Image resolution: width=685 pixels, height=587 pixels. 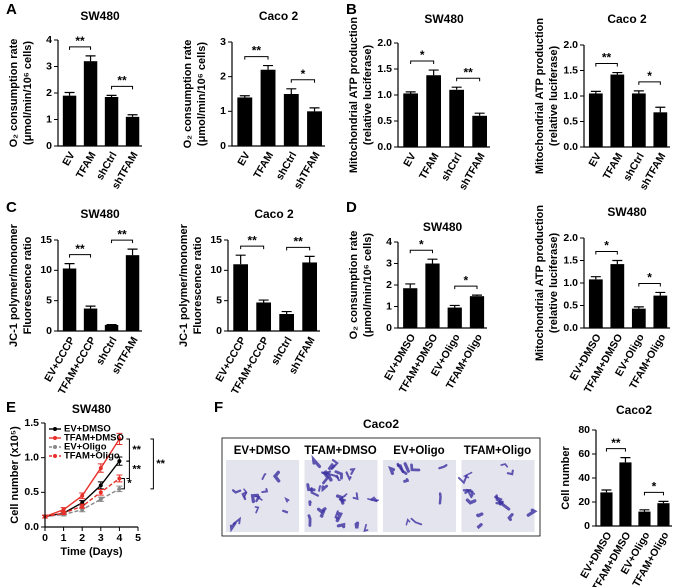 What do you see at coordinates (11, 407) in the screenshot?
I see `panel-label: E` at bounding box center [11, 407].